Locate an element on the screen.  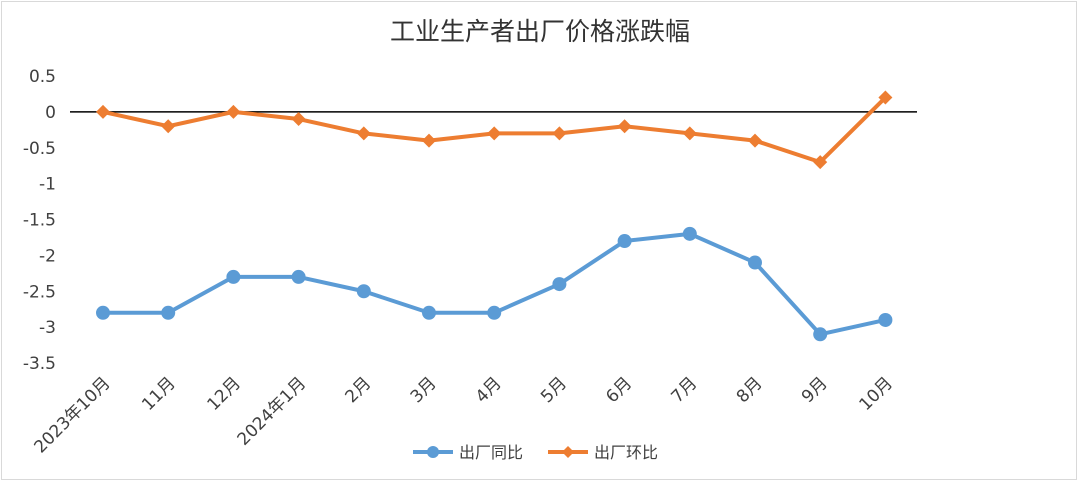
x-tick-label: 8月 is located at coordinates (750, 390).